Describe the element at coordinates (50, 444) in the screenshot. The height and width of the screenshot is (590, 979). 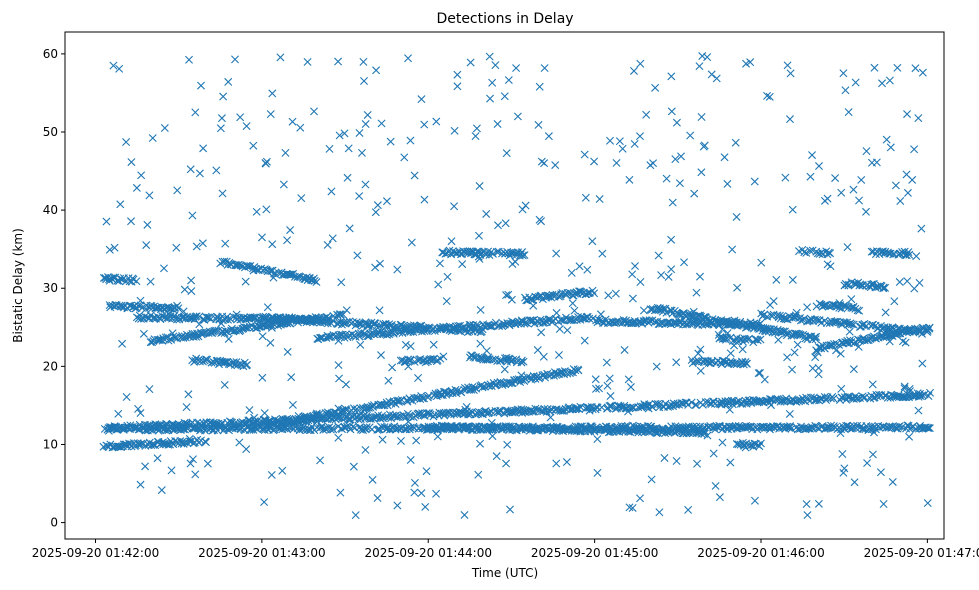
I see `y-tick-label: 10` at that location.